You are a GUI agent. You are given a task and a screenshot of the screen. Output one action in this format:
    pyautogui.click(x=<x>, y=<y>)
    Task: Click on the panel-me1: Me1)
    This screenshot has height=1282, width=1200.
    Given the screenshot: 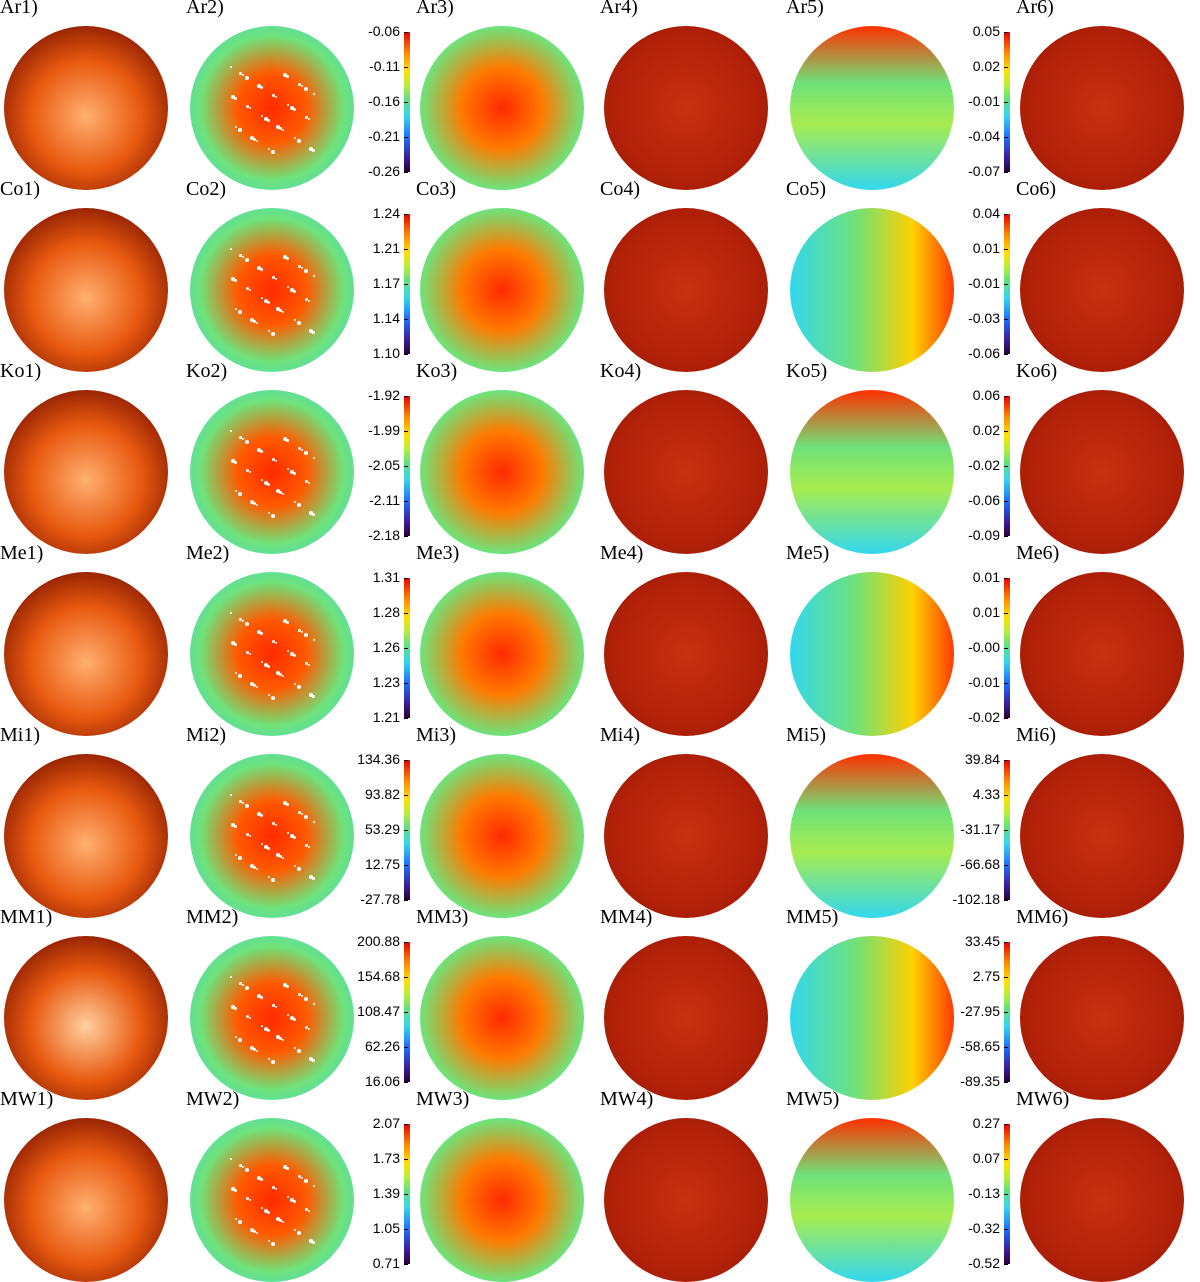 What is the action you would take?
    pyautogui.click(x=90, y=639)
    